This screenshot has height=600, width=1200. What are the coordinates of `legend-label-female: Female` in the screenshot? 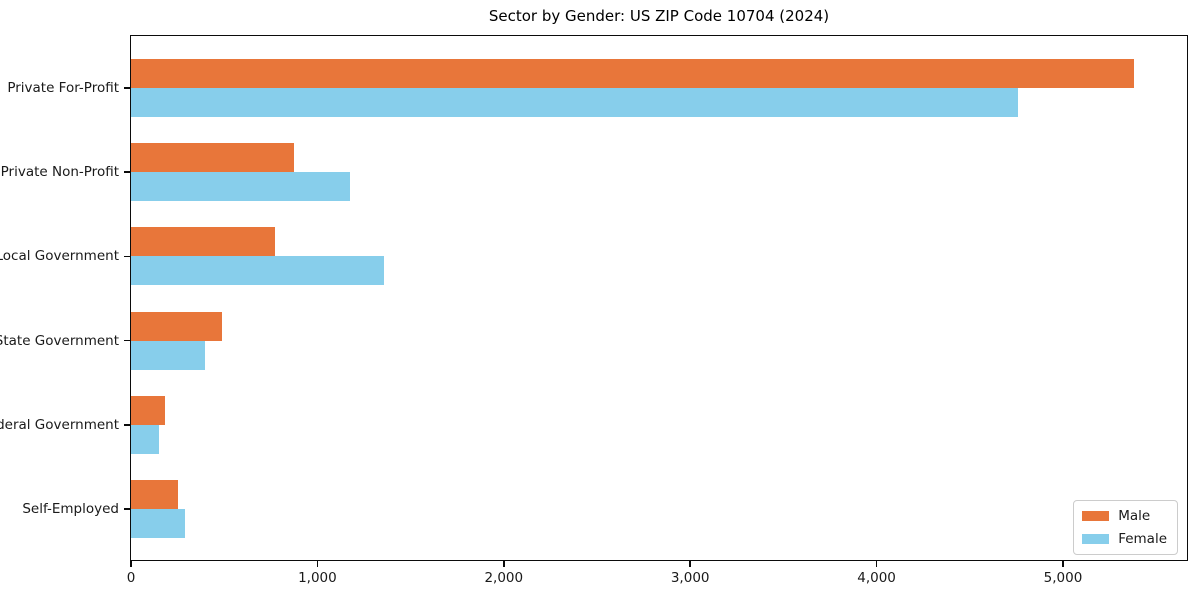 It's located at (1142, 539).